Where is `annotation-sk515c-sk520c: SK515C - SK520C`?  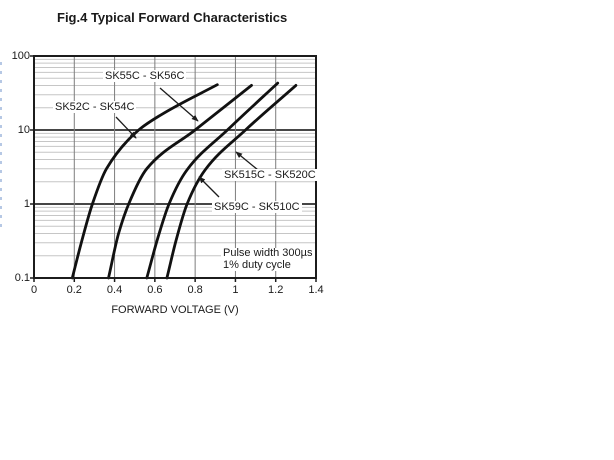 annotation-sk515c-sk520c: SK515C - SK520C is located at coordinates (270, 175).